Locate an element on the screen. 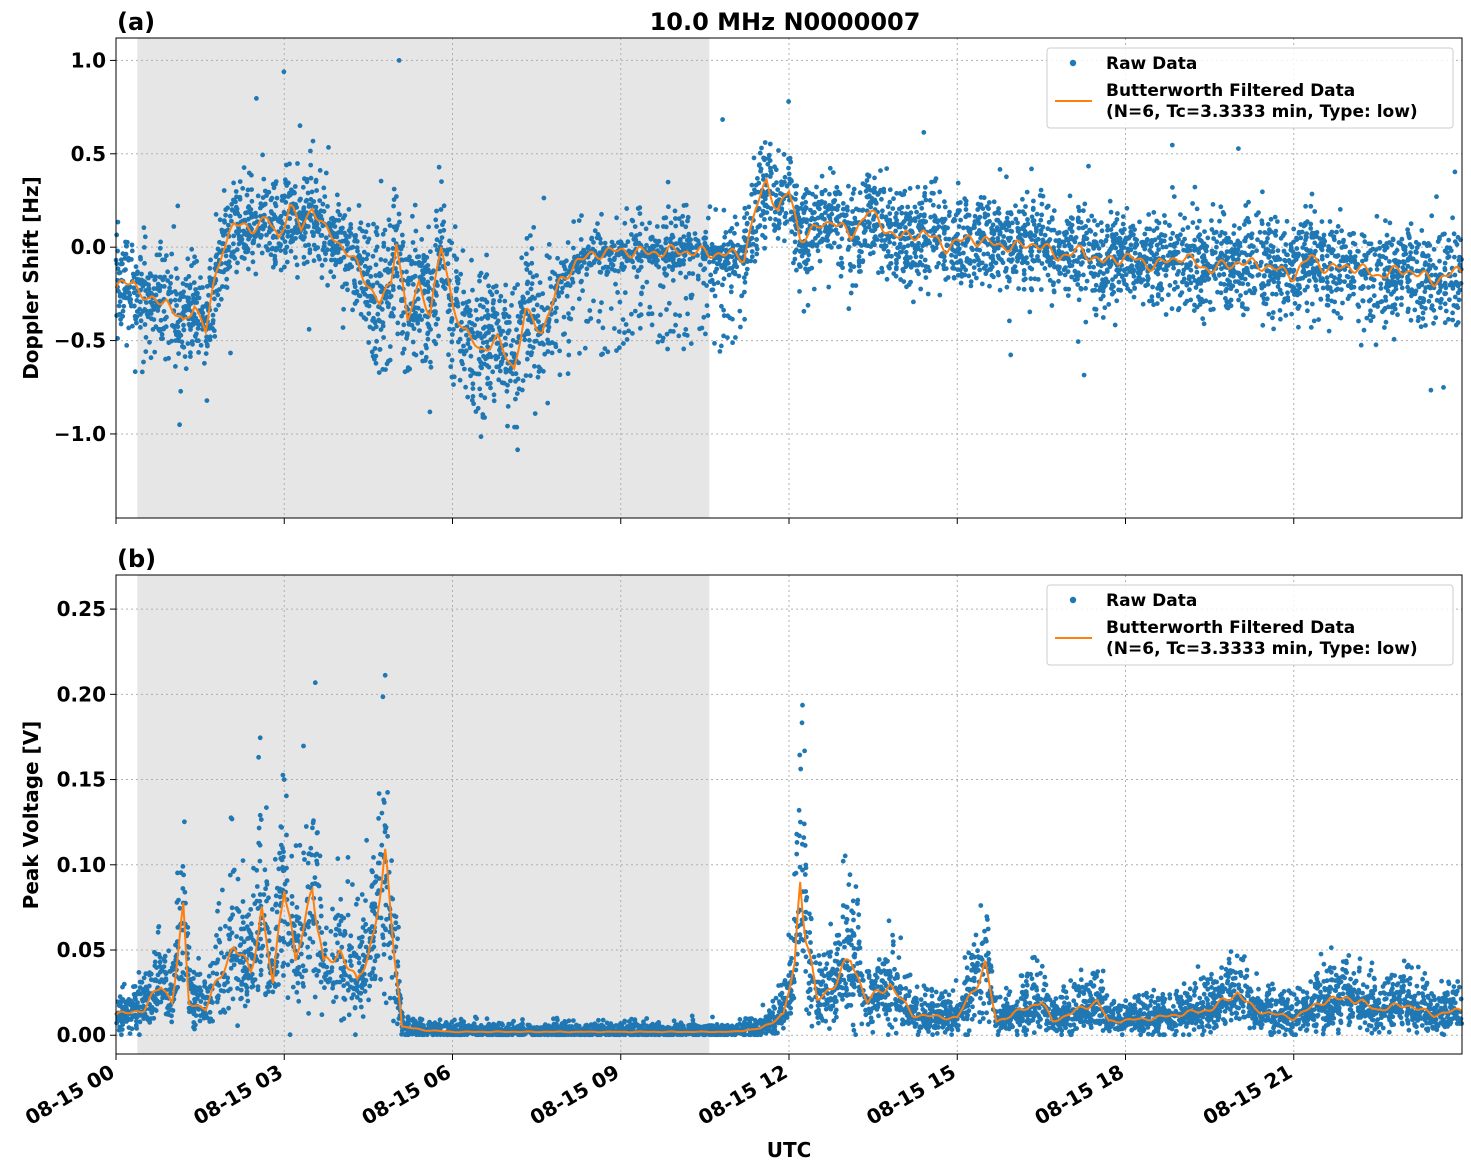  y-tick-label: 0.05 is located at coordinates (81, 950).